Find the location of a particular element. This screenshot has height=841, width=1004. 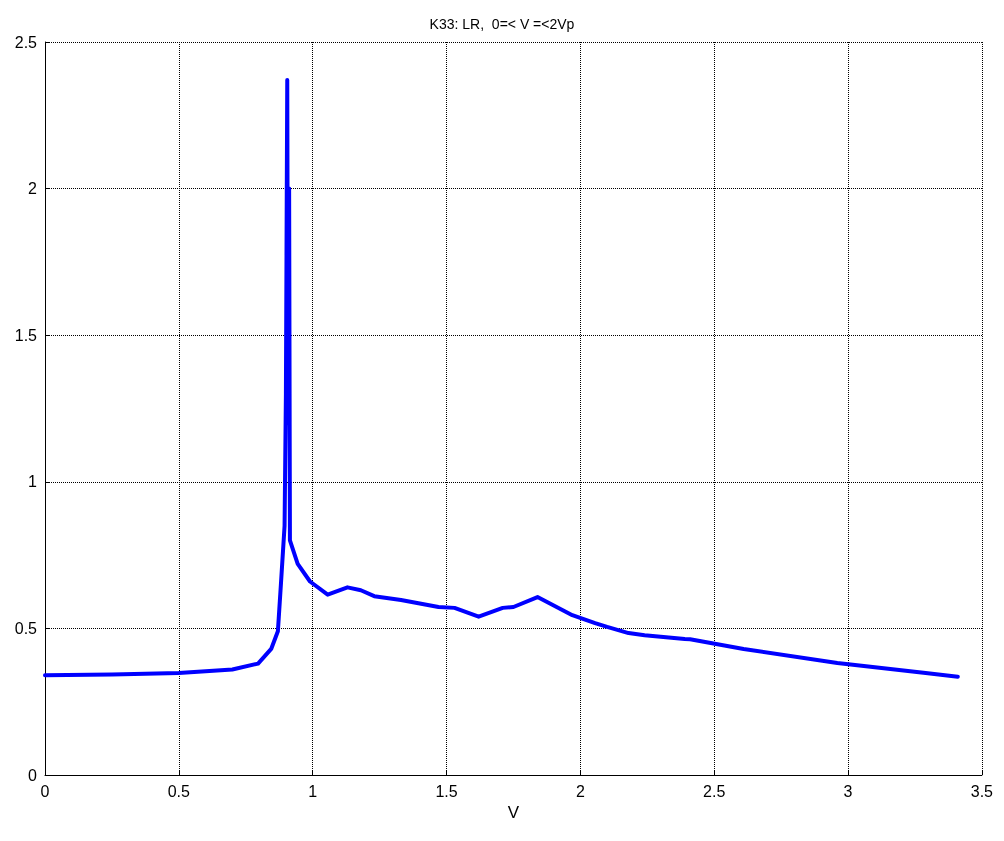

x-tick-label: 2.5 is located at coordinates (714, 791).